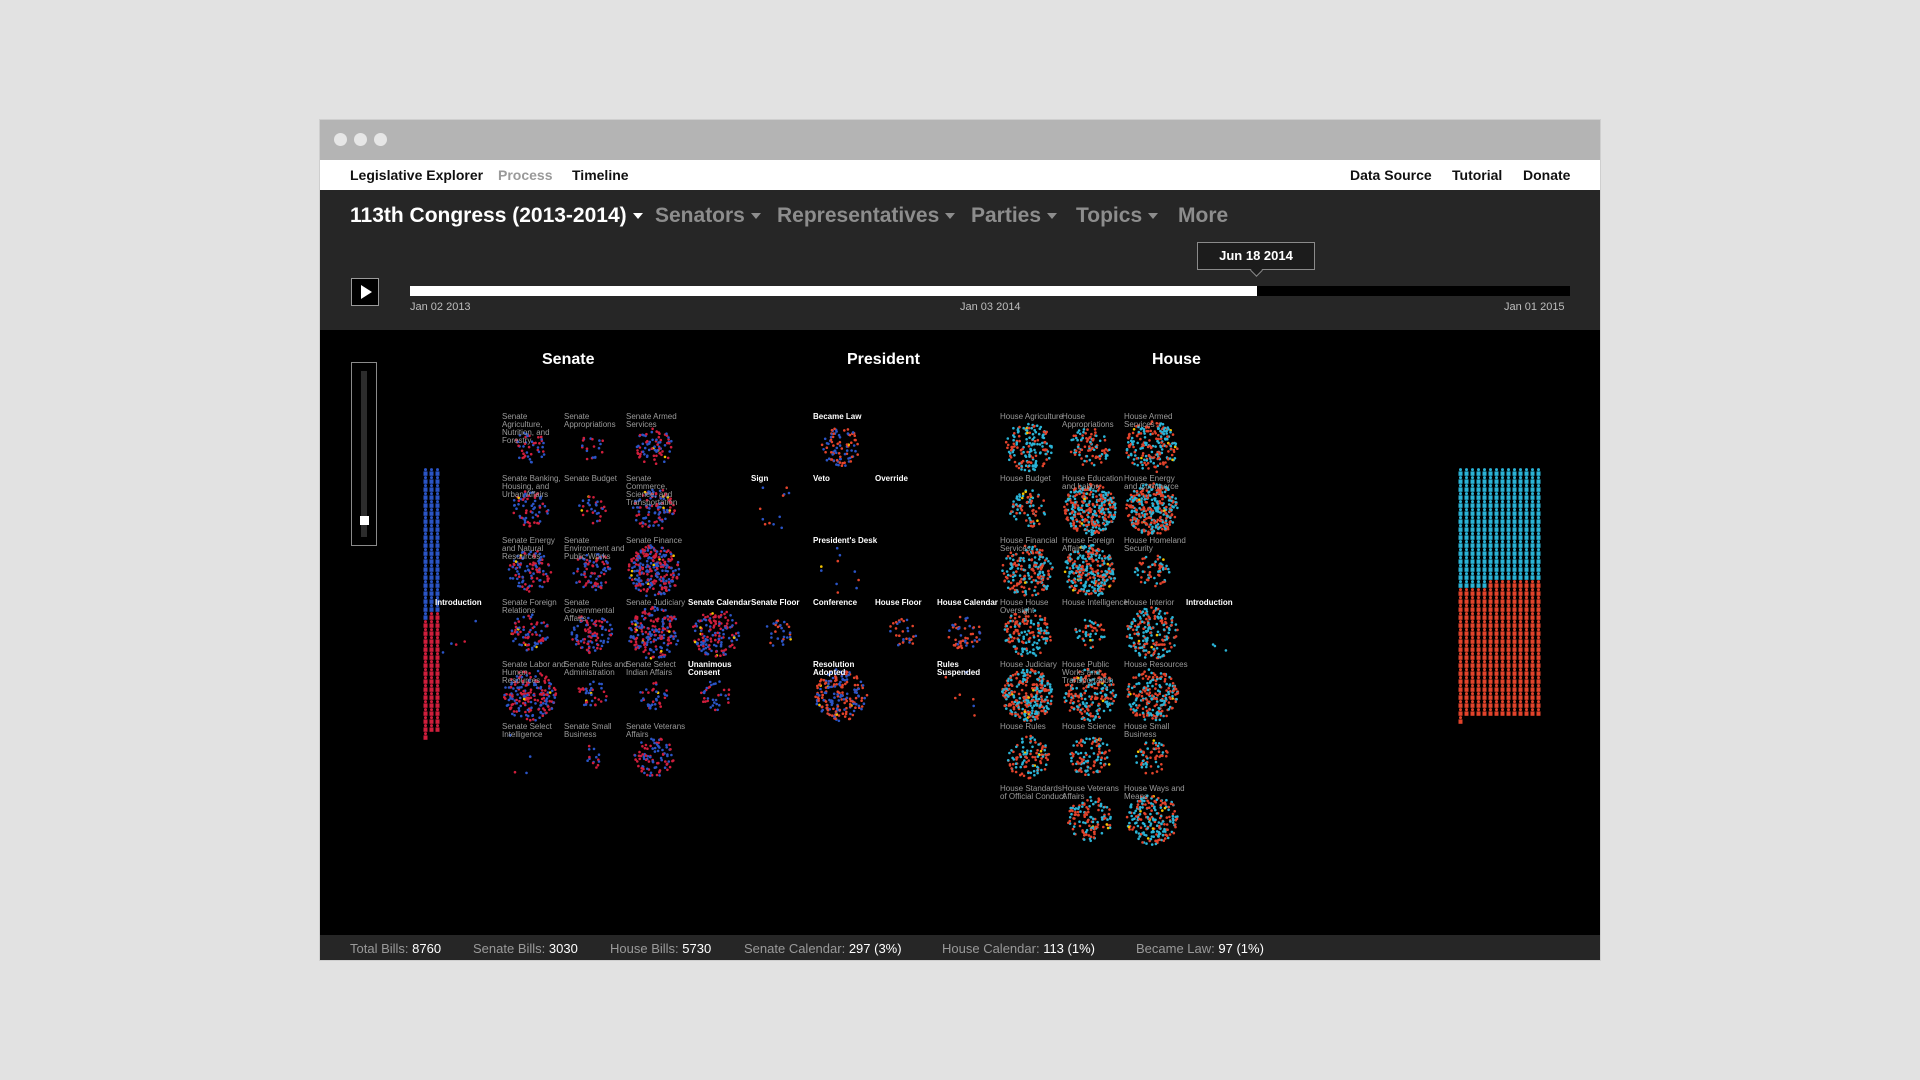 The height and width of the screenshot is (1080, 1920). I want to click on bill-cluster-senate-intro, so click(463, 631).